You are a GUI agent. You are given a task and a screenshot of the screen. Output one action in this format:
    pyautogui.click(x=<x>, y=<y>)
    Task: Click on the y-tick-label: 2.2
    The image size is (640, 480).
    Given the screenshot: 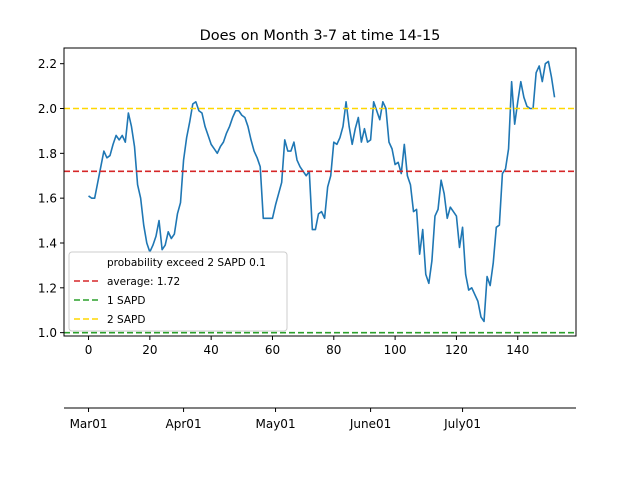 What is the action you would take?
    pyautogui.click(x=47, y=64)
    